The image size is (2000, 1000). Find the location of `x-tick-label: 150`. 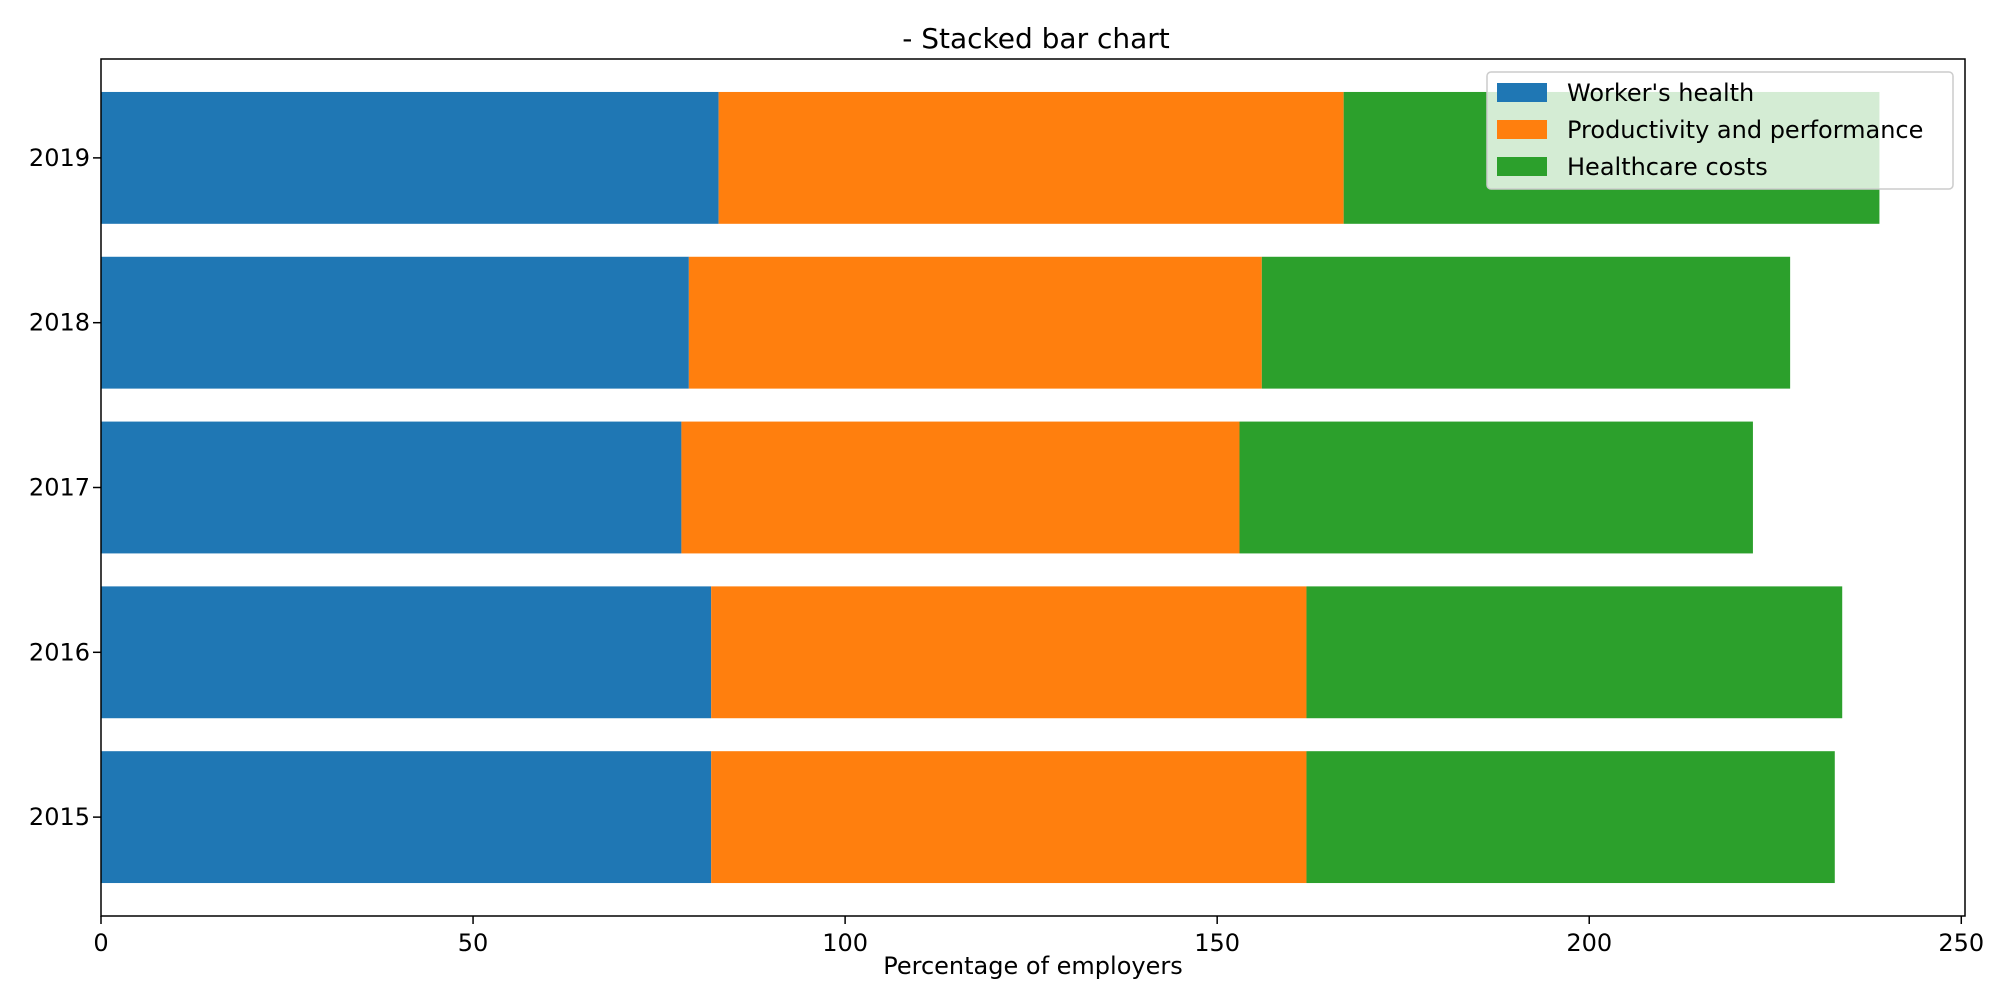

x-tick-label: 150 is located at coordinates (1217, 943).